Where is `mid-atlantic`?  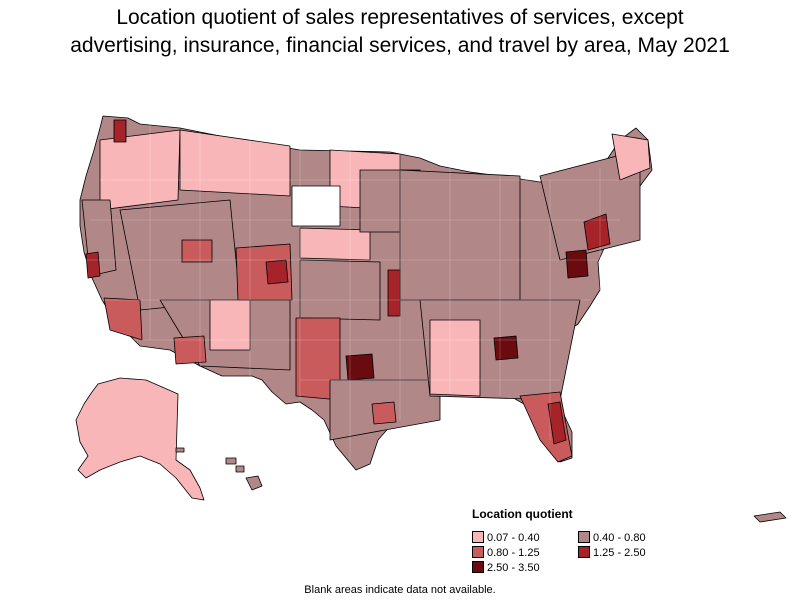
mid-atlantic is located at coordinates (577, 264).